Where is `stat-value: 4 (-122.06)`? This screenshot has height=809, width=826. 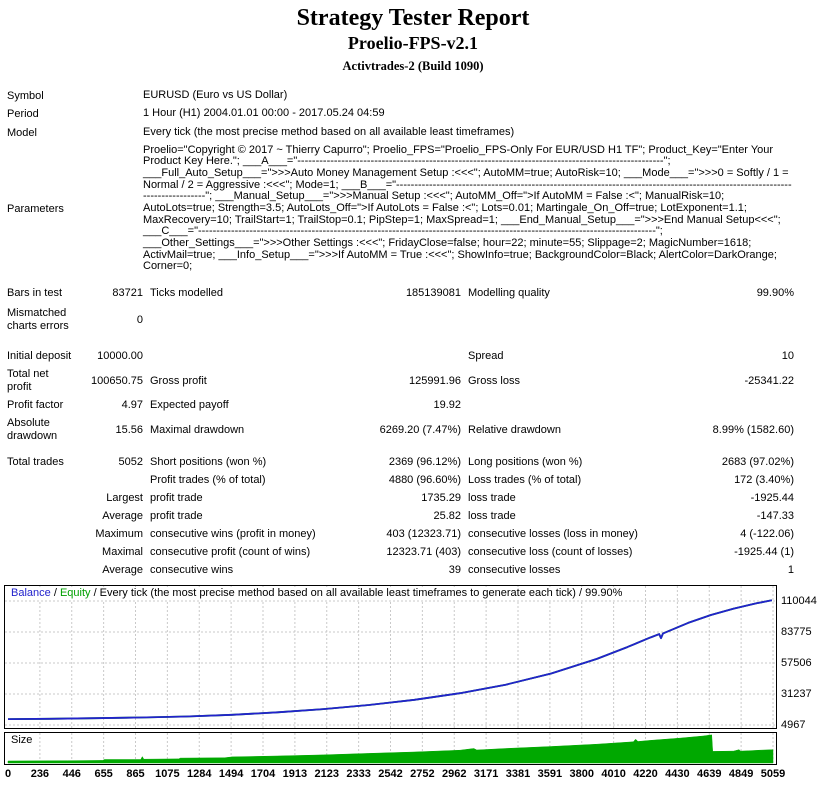
stat-value: 4 (-122.06) is located at coordinates (767, 533).